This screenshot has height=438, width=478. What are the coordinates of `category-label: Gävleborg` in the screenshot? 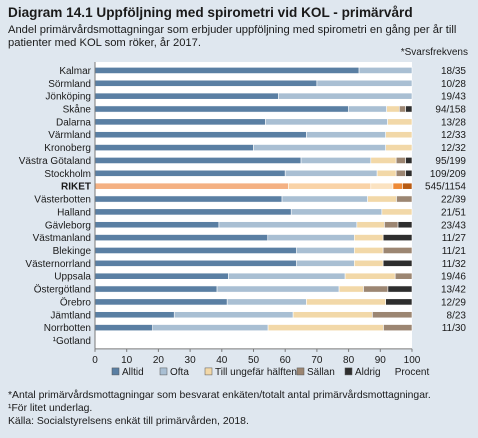 It's located at (68, 225).